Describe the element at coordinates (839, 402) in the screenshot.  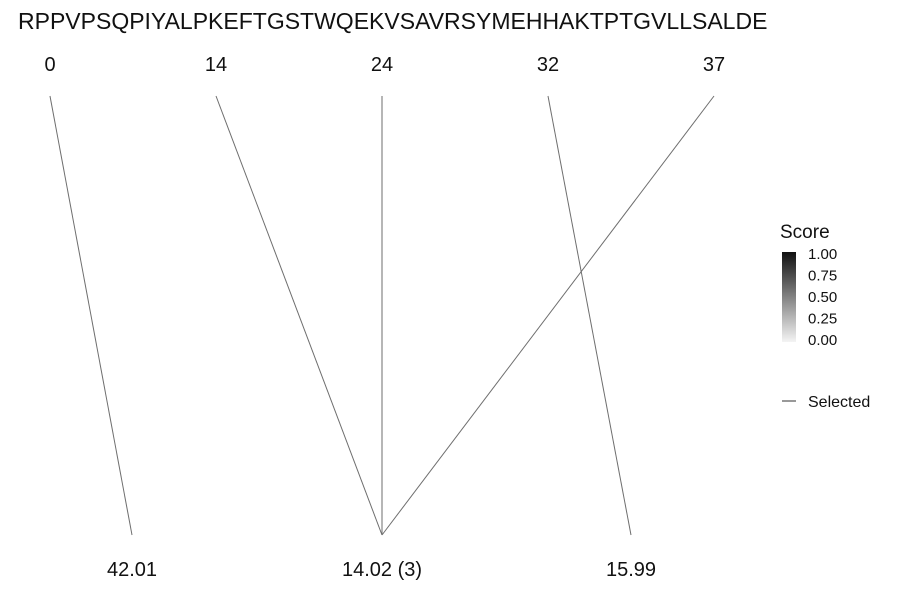
I see `legend-selected-label: Selected` at that location.